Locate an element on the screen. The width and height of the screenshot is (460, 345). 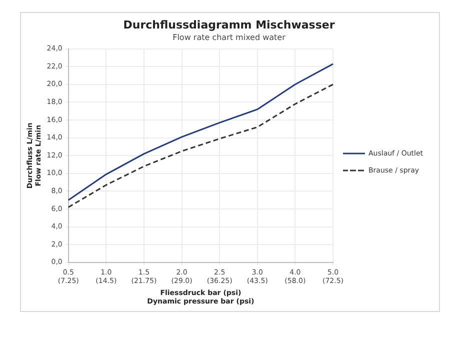
chart-subtitle: Flow rate chart mixed water is located at coordinates (229, 37).